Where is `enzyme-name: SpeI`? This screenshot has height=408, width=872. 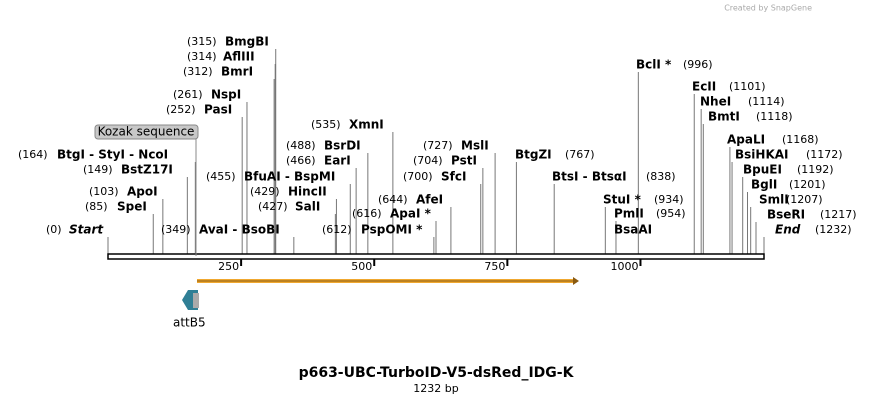 enzyme-name: SpeI is located at coordinates (132, 207).